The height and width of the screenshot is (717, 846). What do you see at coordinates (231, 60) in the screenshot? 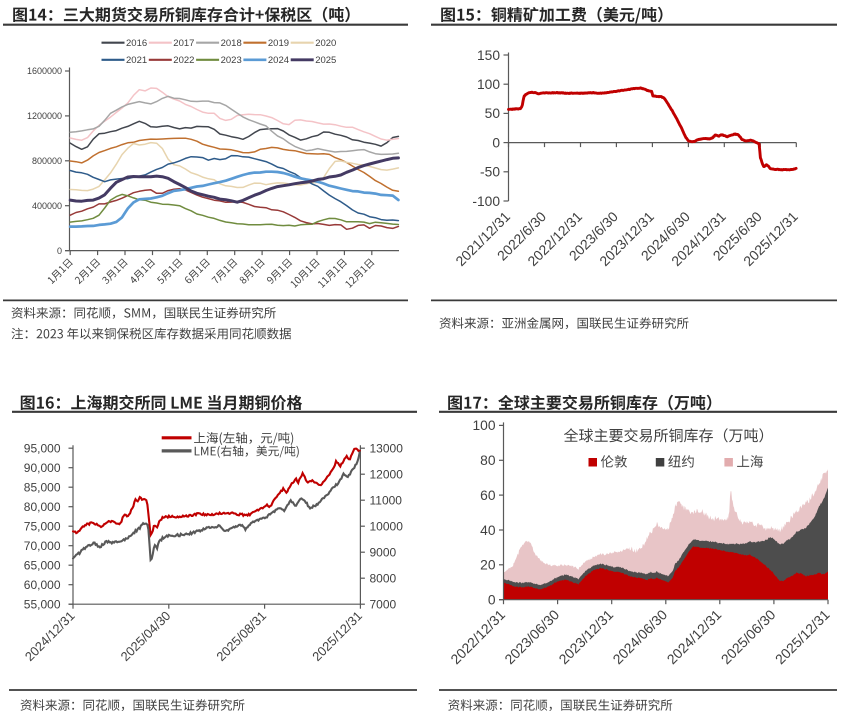
I see `svg-text: 2023` at bounding box center [231, 60].